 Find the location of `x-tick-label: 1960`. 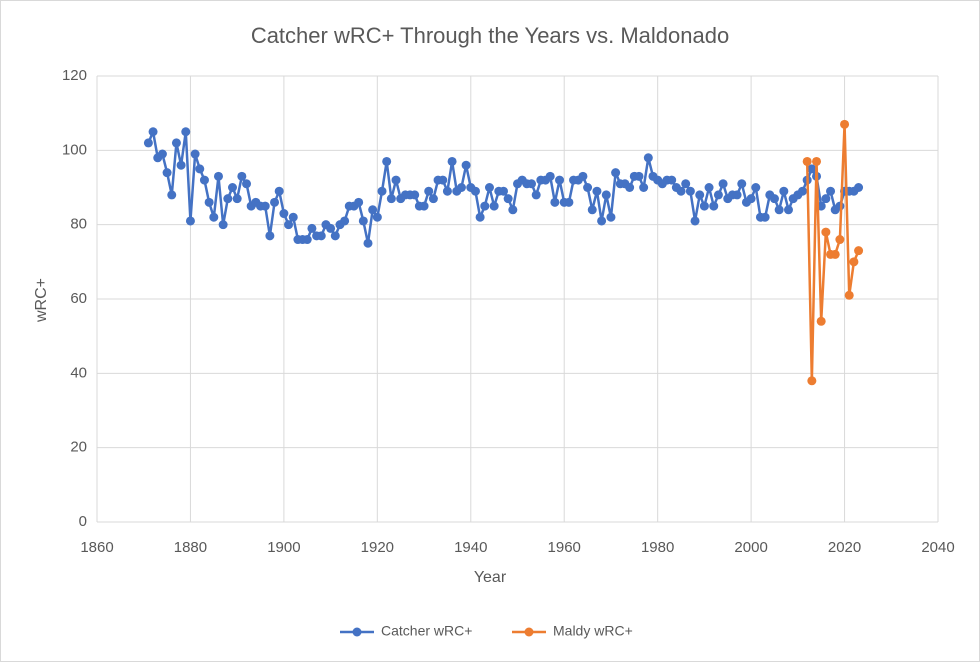

x-tick-label: 1960 is located at coordinates (564, 547).